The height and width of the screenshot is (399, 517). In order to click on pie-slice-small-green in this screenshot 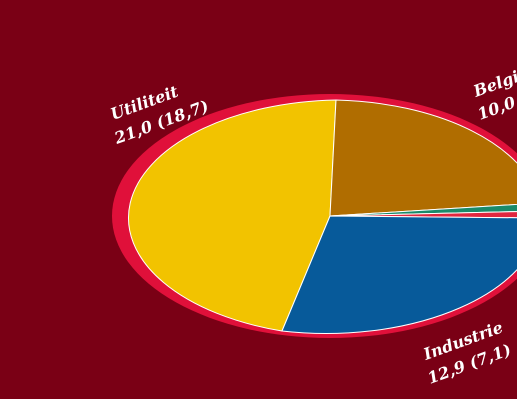, I will do `click(423, 210)`.